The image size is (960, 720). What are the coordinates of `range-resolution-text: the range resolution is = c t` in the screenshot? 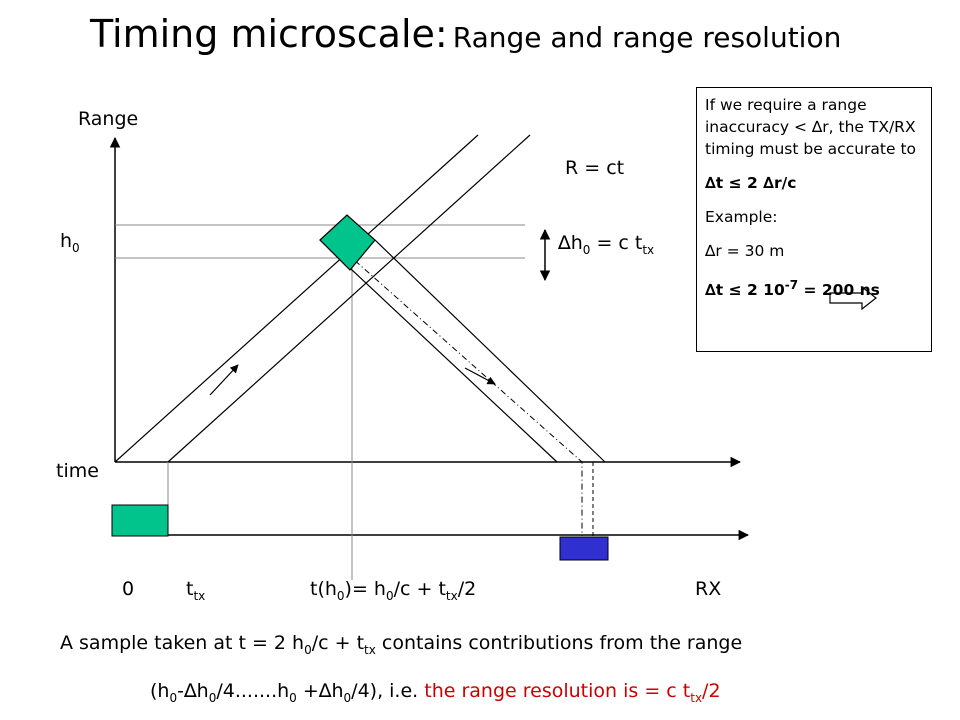 It's located at (557, 691).